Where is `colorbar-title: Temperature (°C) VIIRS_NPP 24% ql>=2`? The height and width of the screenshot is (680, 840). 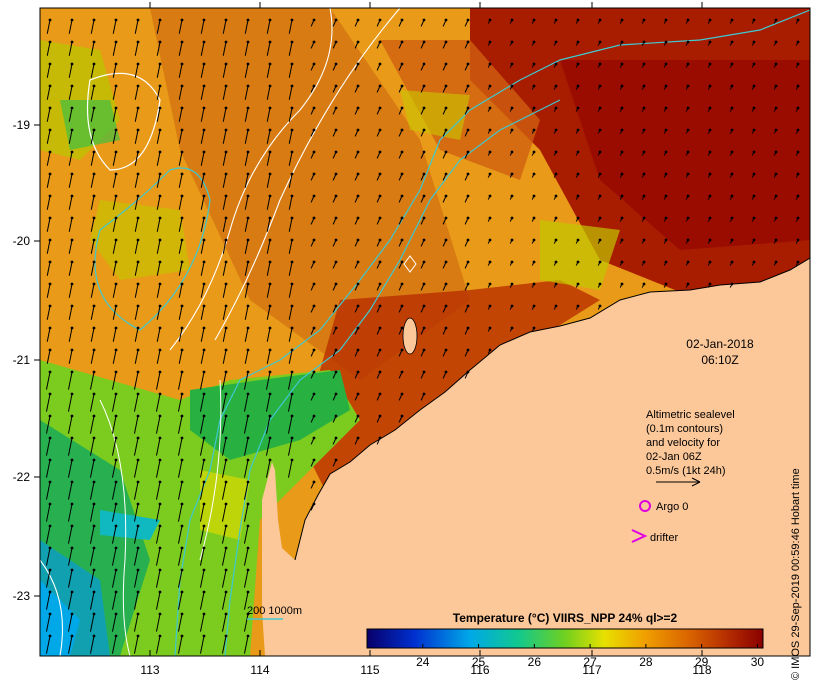
colorbar-title: Temperature (°C) VIIRS_NPP 24% ql>=2 is located at coordinates (565, 618).